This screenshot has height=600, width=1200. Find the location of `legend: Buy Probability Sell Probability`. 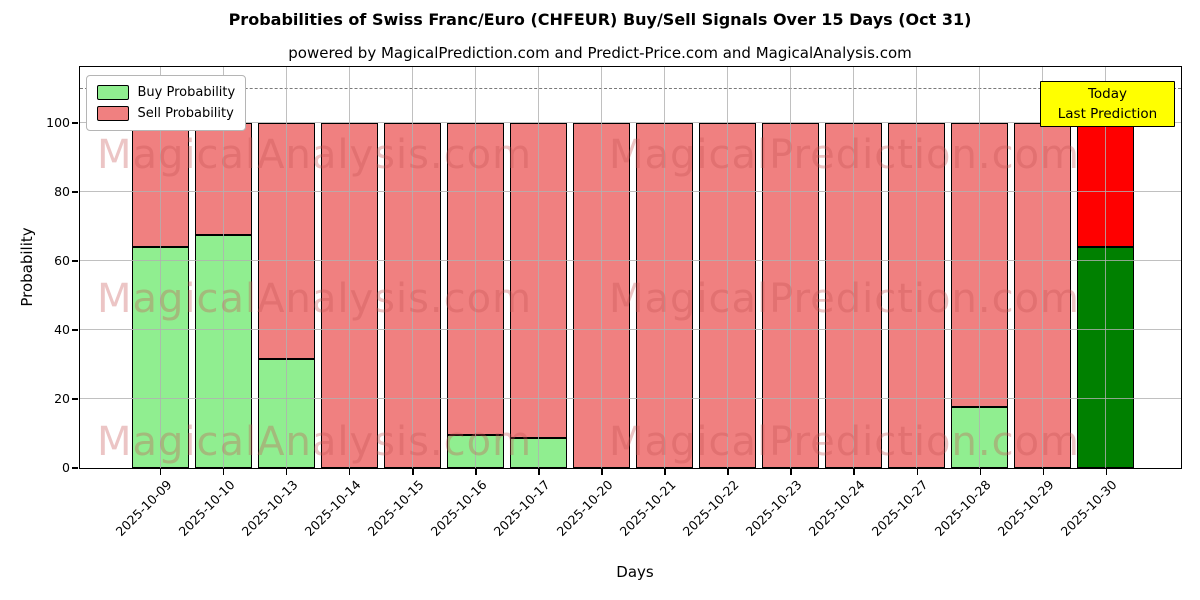

legend: Buy Probability Sell Probability is located at coordinates (166, 102).